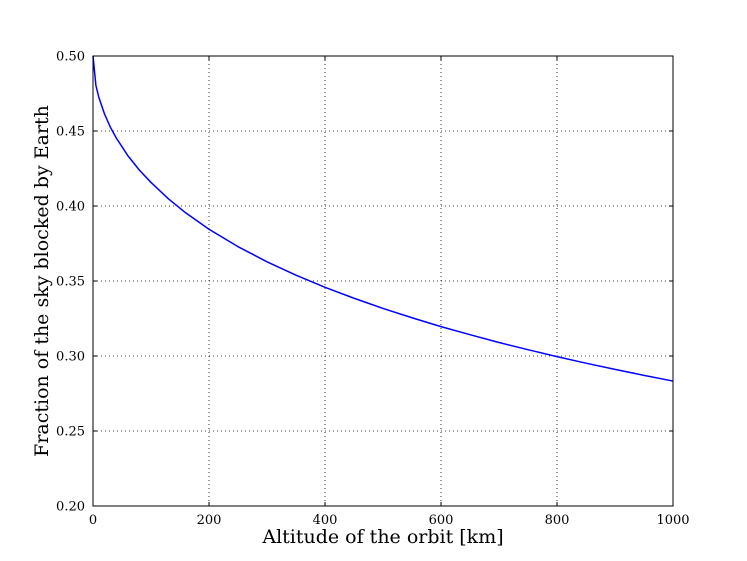 The width and height of the screenshot is (747, 561). What do you see at coordinates (70, 57) in the screenshot?
I see `y-tick-label: 0.50` at bounding box center [70, 57].